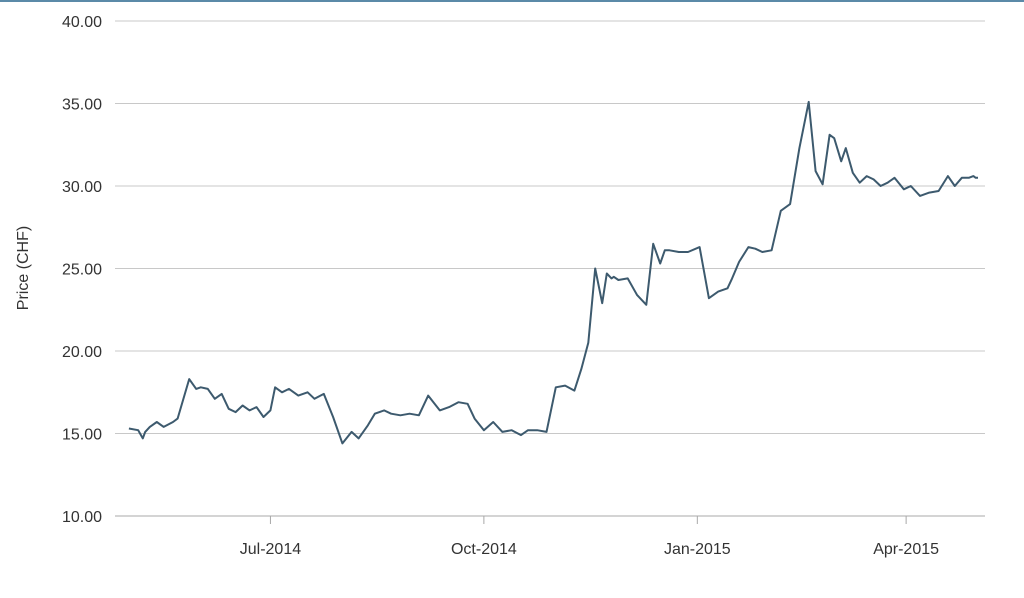 The image size is (1024, 598). What do you see at coordinates (270, 549) in the screenshot?
I see `x-tick-label: Jul-2014` at bounding box center [270, 549].